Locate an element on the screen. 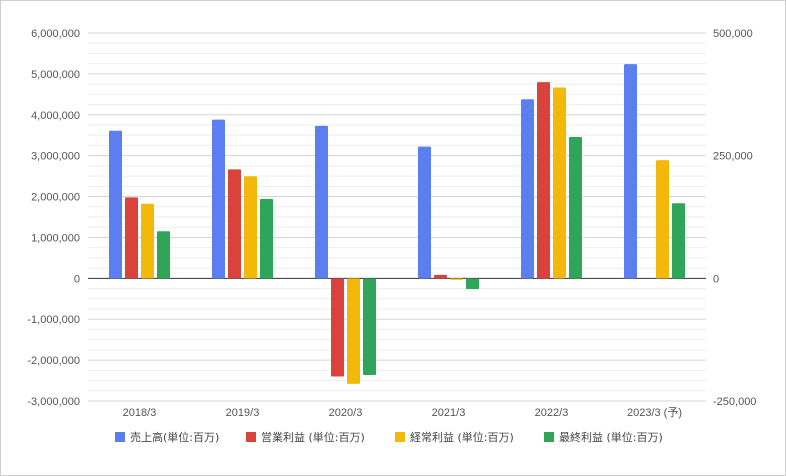 The width and height of the screenshot is (786, 476). left-axis-tick-label: 0 is located at coordinates (77, 279).